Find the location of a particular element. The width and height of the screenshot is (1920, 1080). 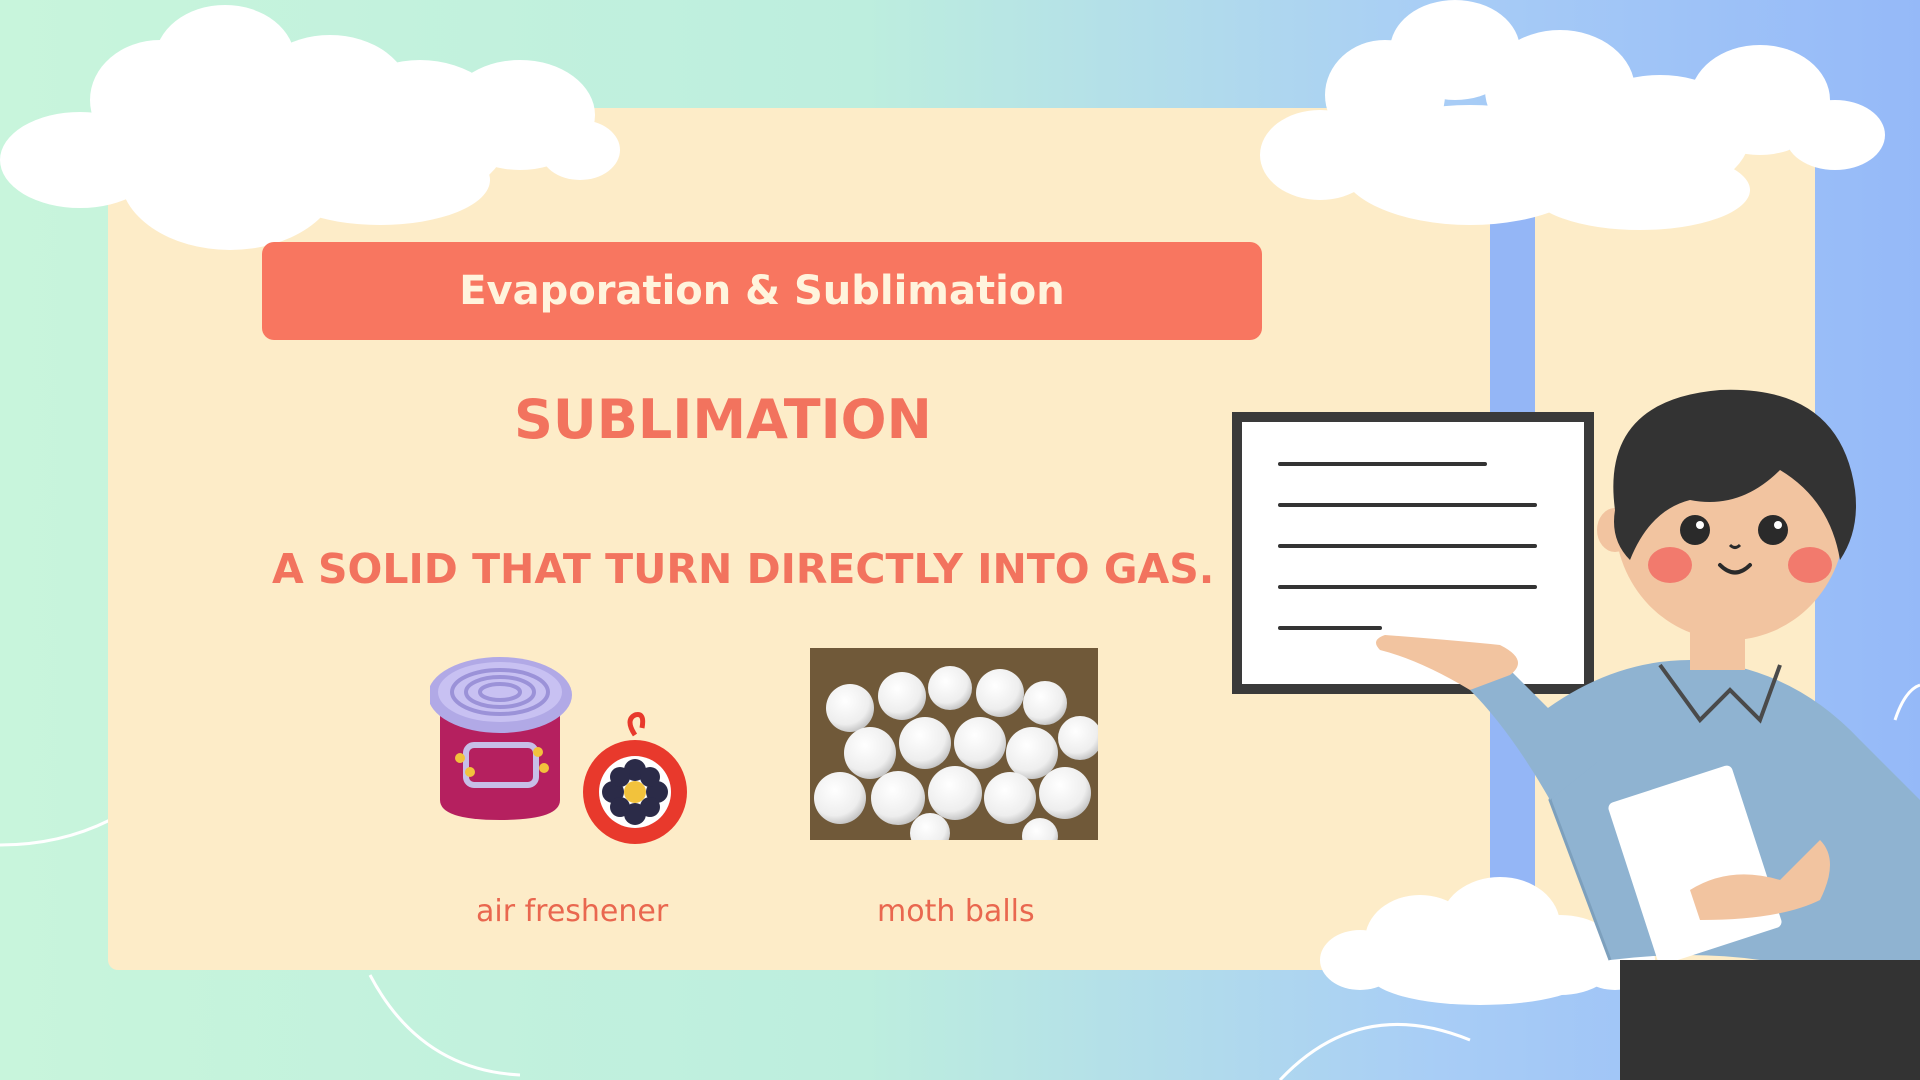

page-title: SUBLIMATION is located at coordinates (723, 419).